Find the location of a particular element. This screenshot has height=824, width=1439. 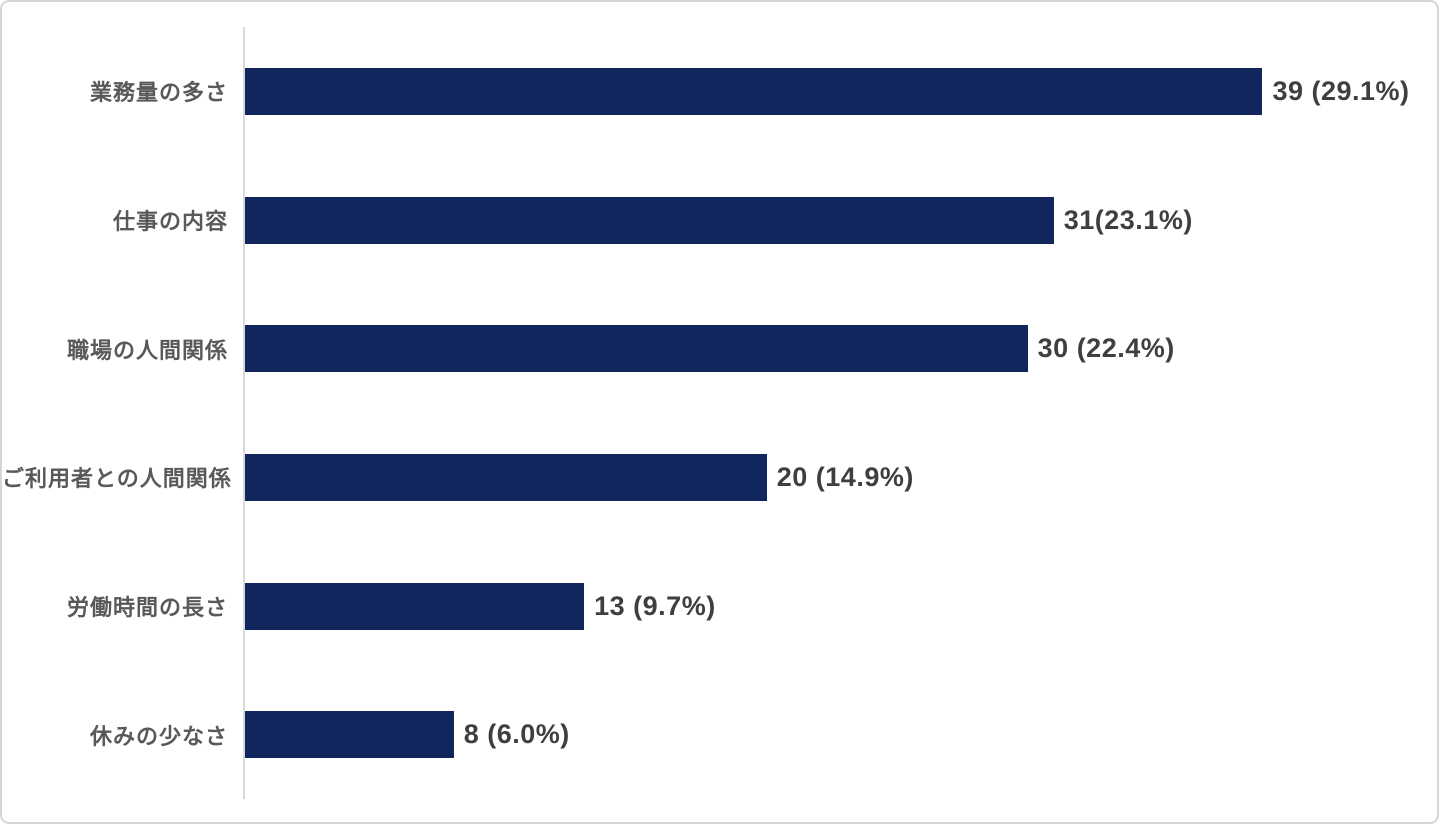

category-label: 職場の人間関係 is located at coordinates (147, 350).